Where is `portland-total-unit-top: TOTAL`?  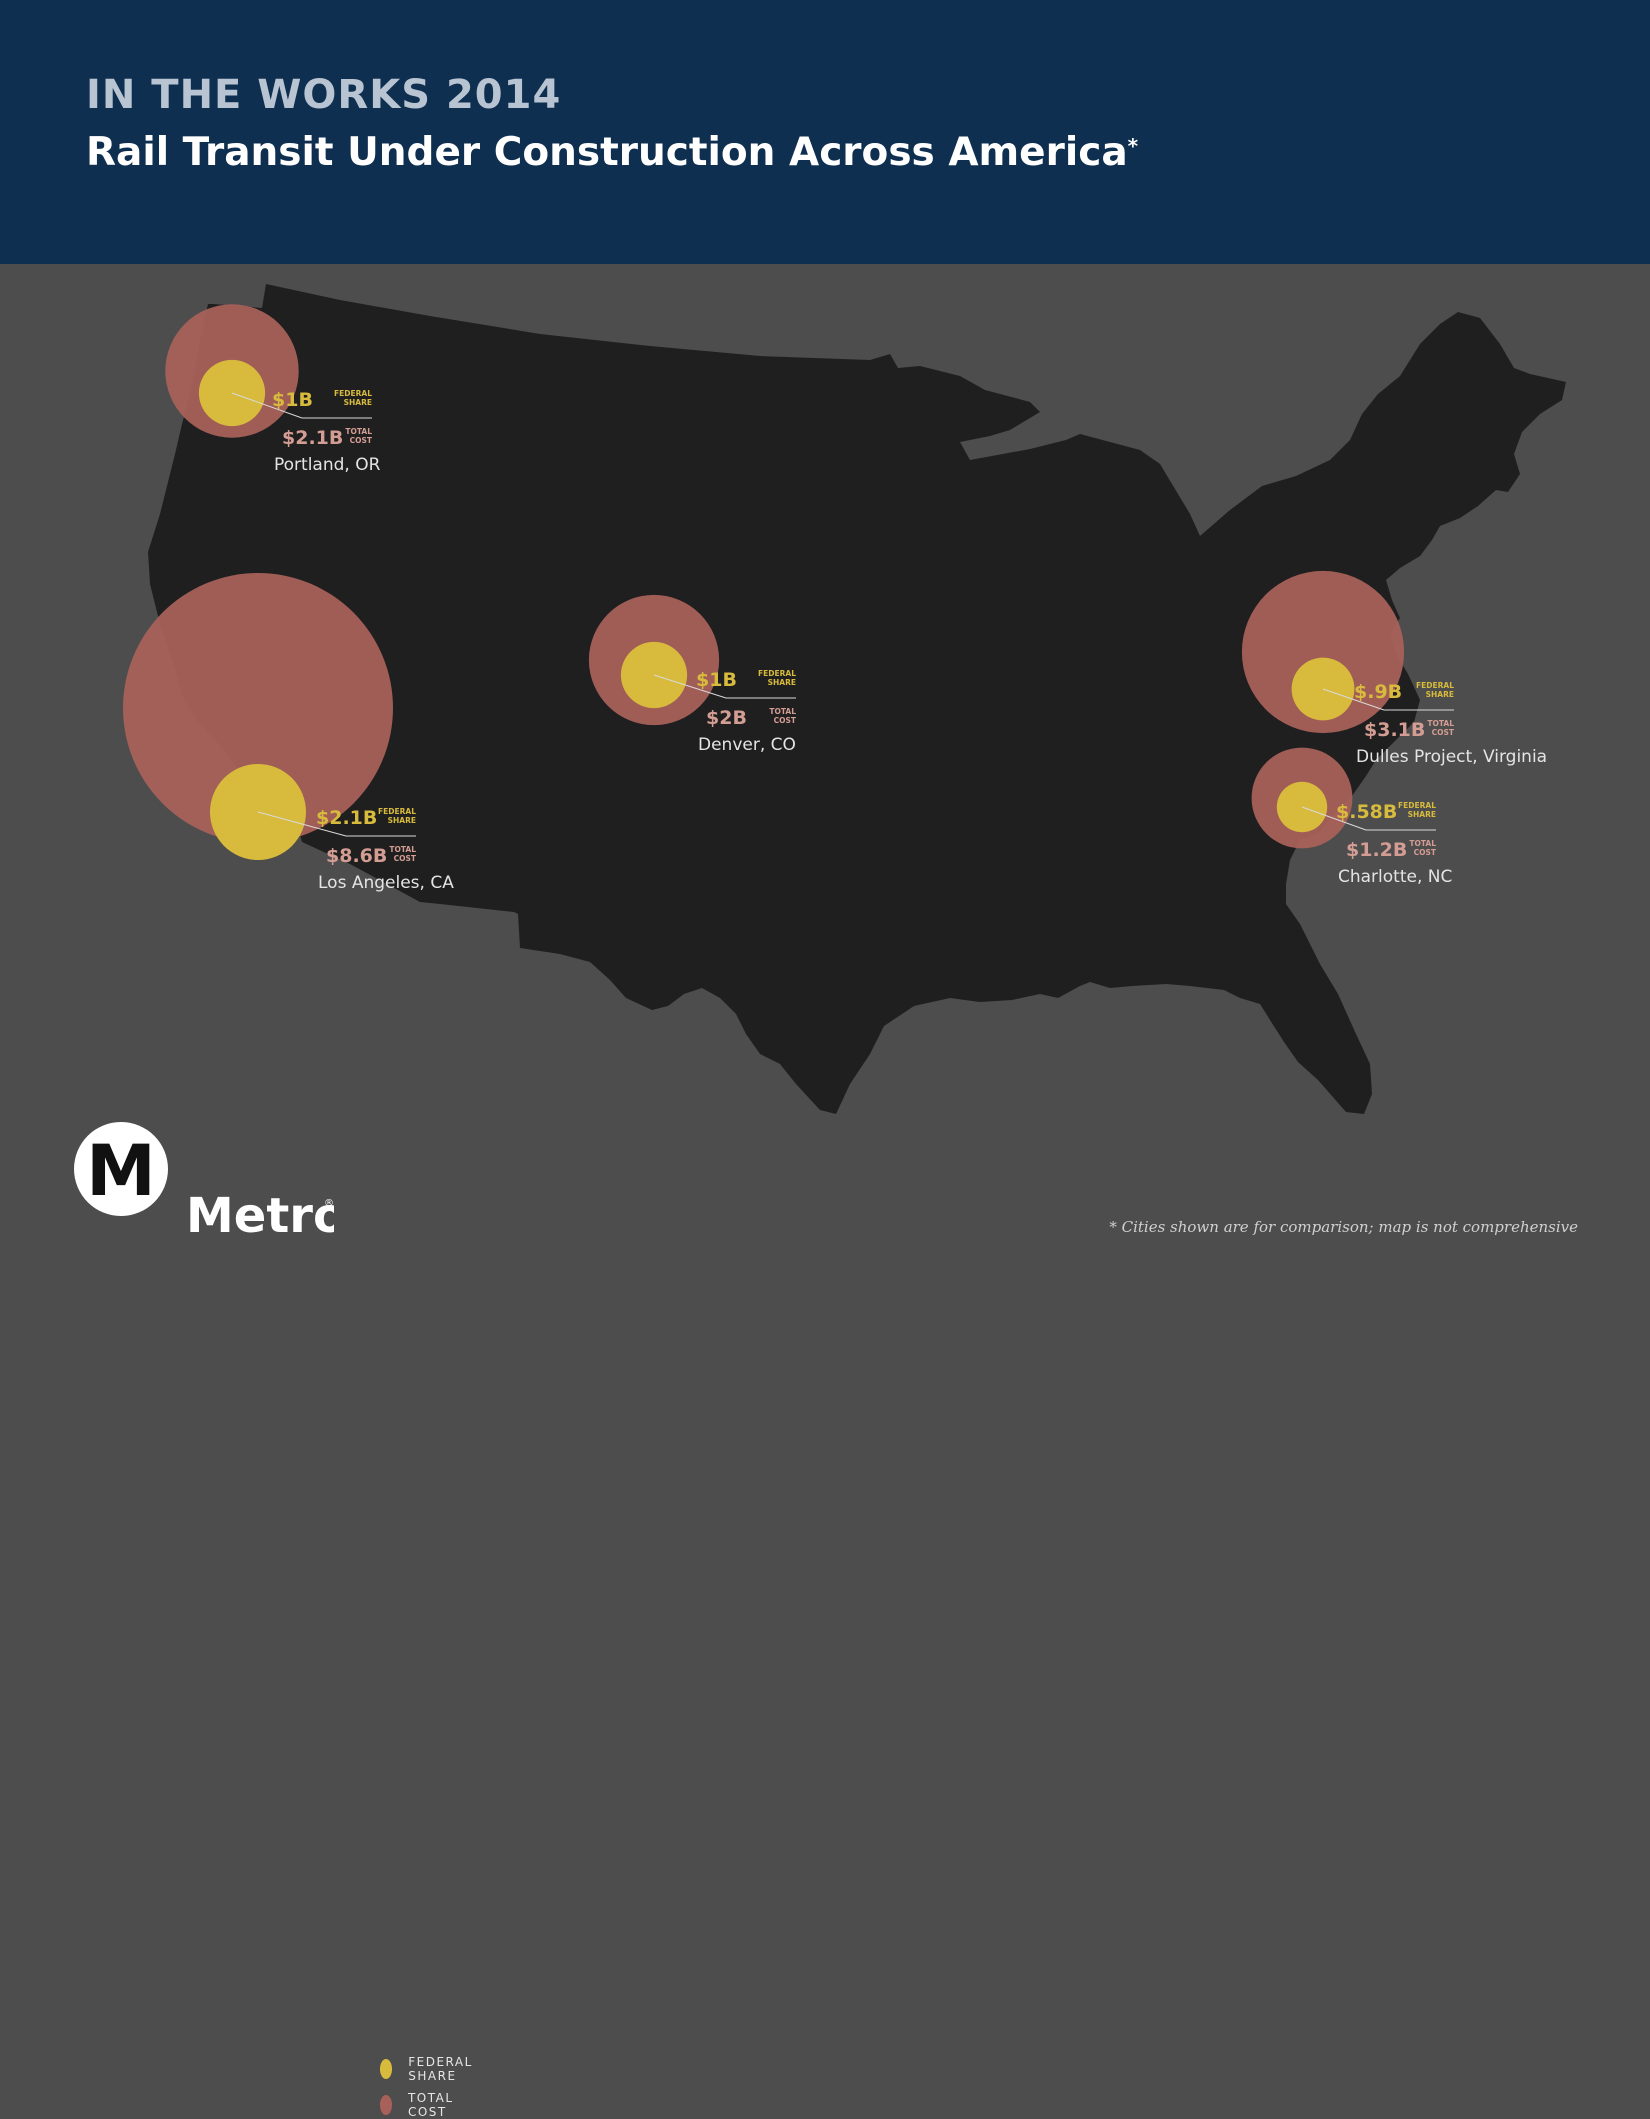
portland-total-unit-top: TOTAL is located at coordinates (358, 431).